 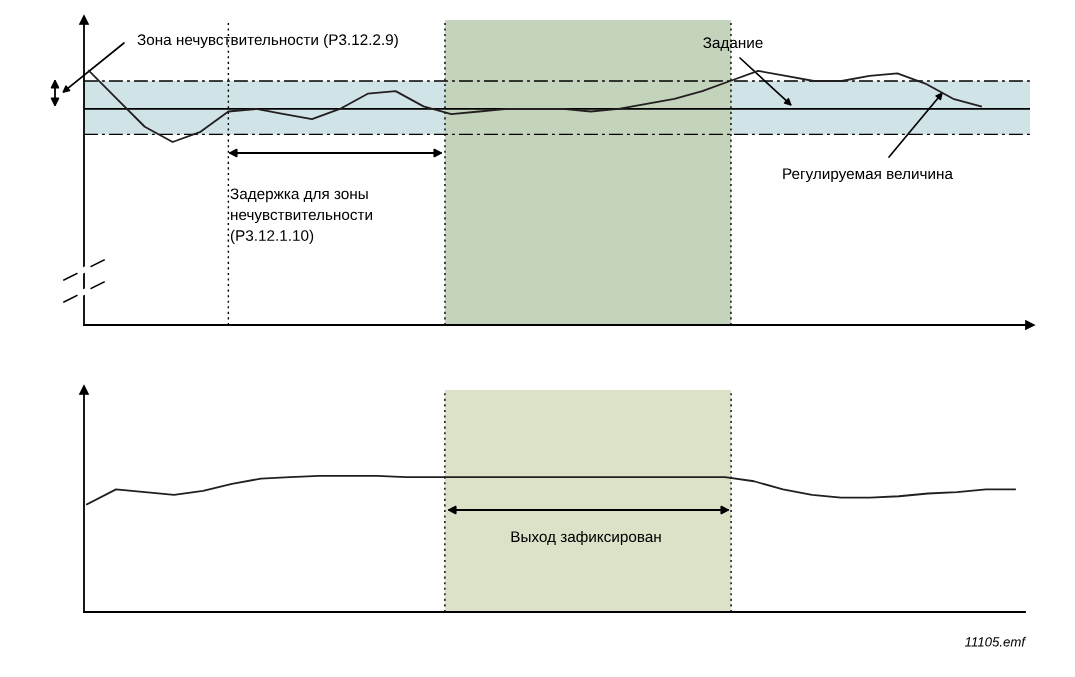 What do you see at coordinates (995, 641) in the screenshot?
I see `text: 11105.emf` at bounding box center [995, 641].